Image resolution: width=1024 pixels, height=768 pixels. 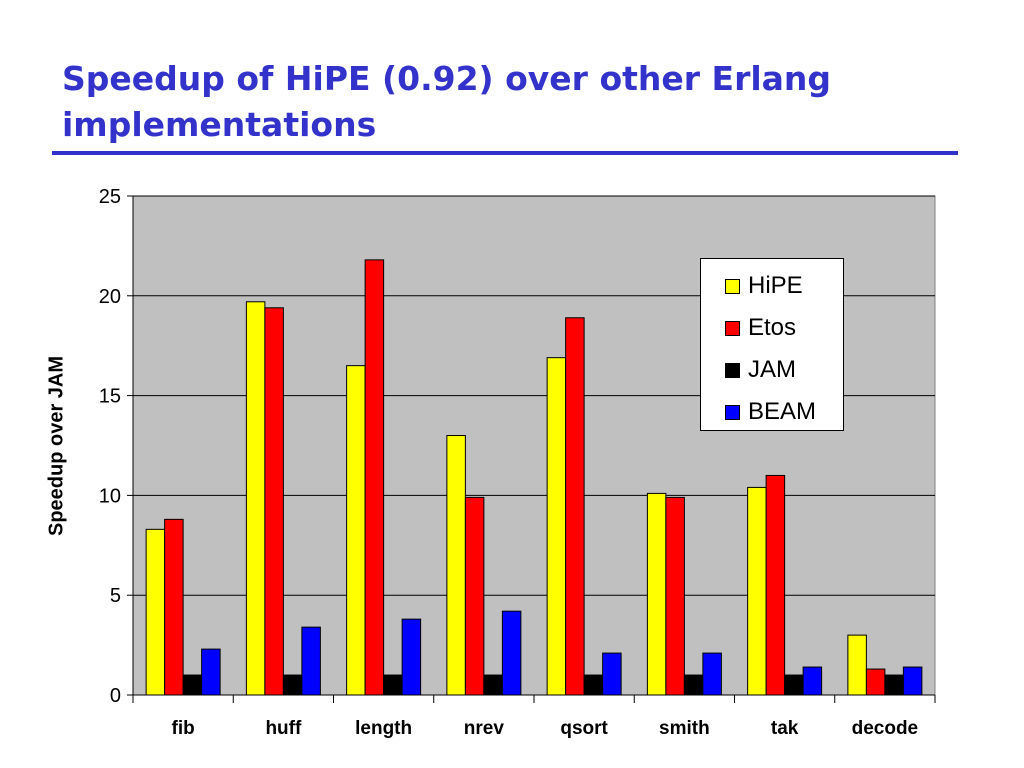 I want to click on chart-legend: HiPE Etos JAM BEAM, so click(x=772, y=344).